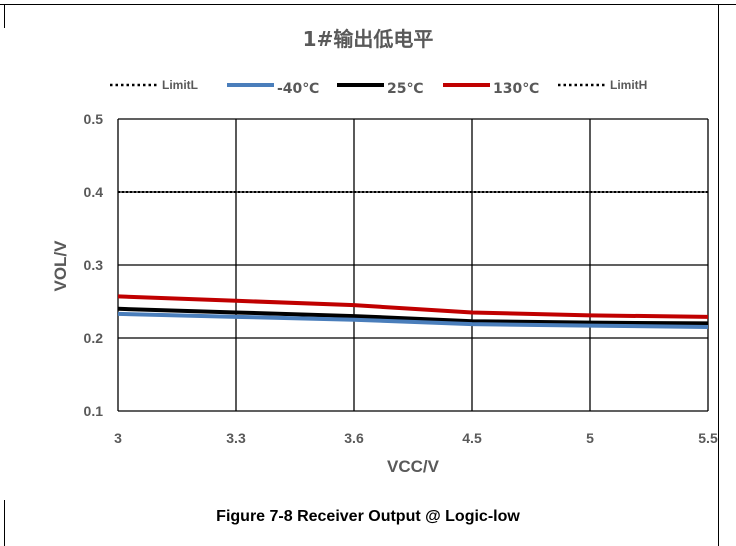 This screenshot has width=736, height=546. Describe the element at coordinates (602, 85) in the screenshot. I see `legend-item: LimitH` at that location.